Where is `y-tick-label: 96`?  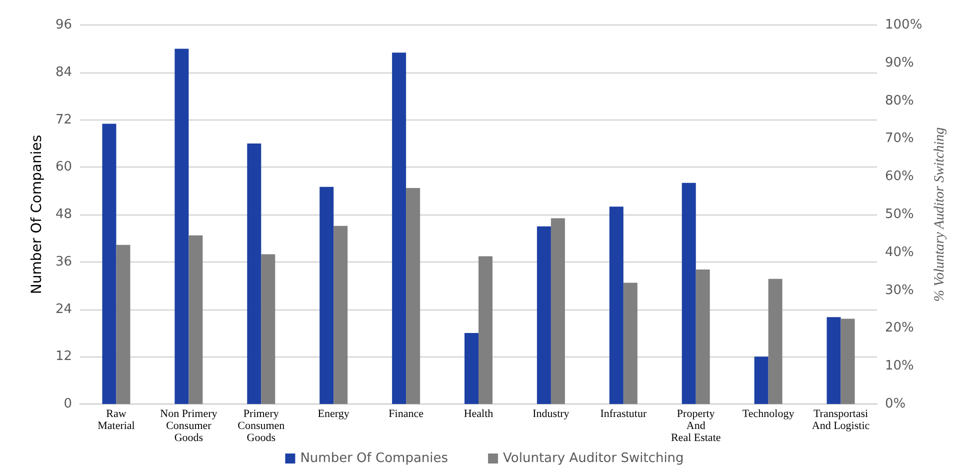
y-tick-label: 96 is located at coordinates (63, 25).